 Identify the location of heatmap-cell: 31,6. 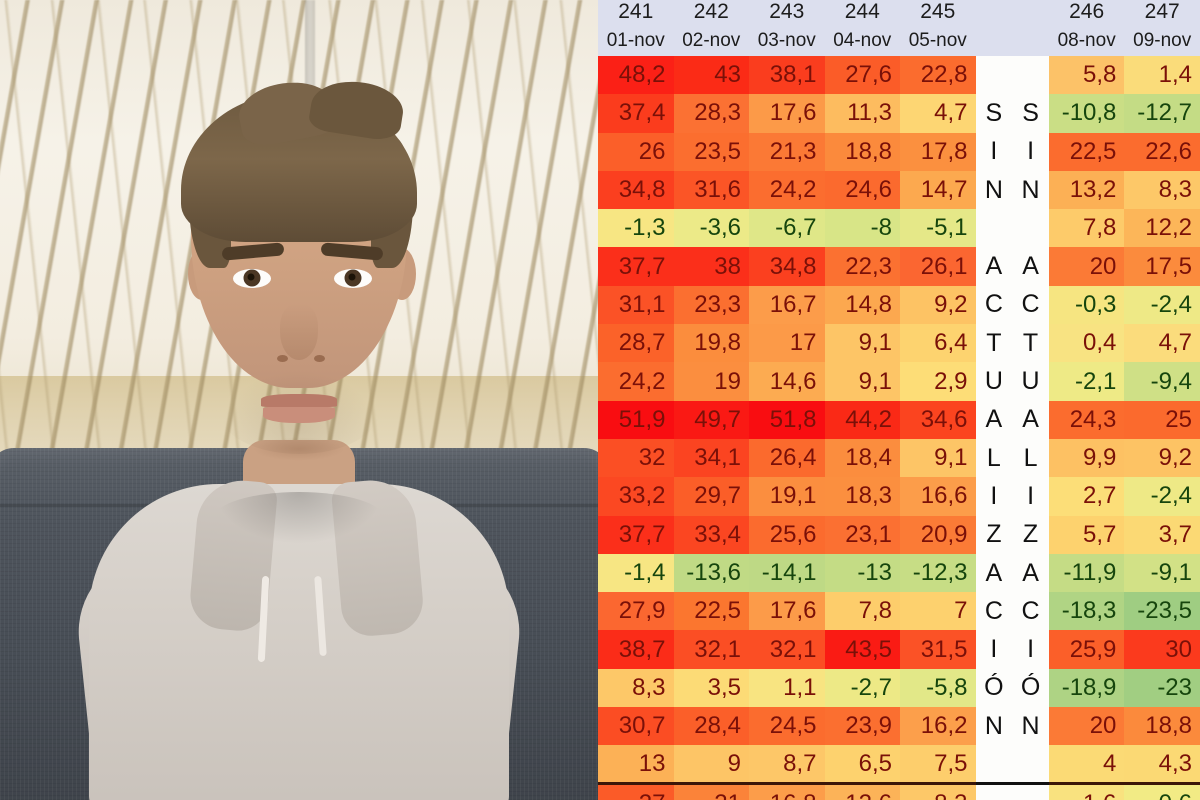
(711, 190).